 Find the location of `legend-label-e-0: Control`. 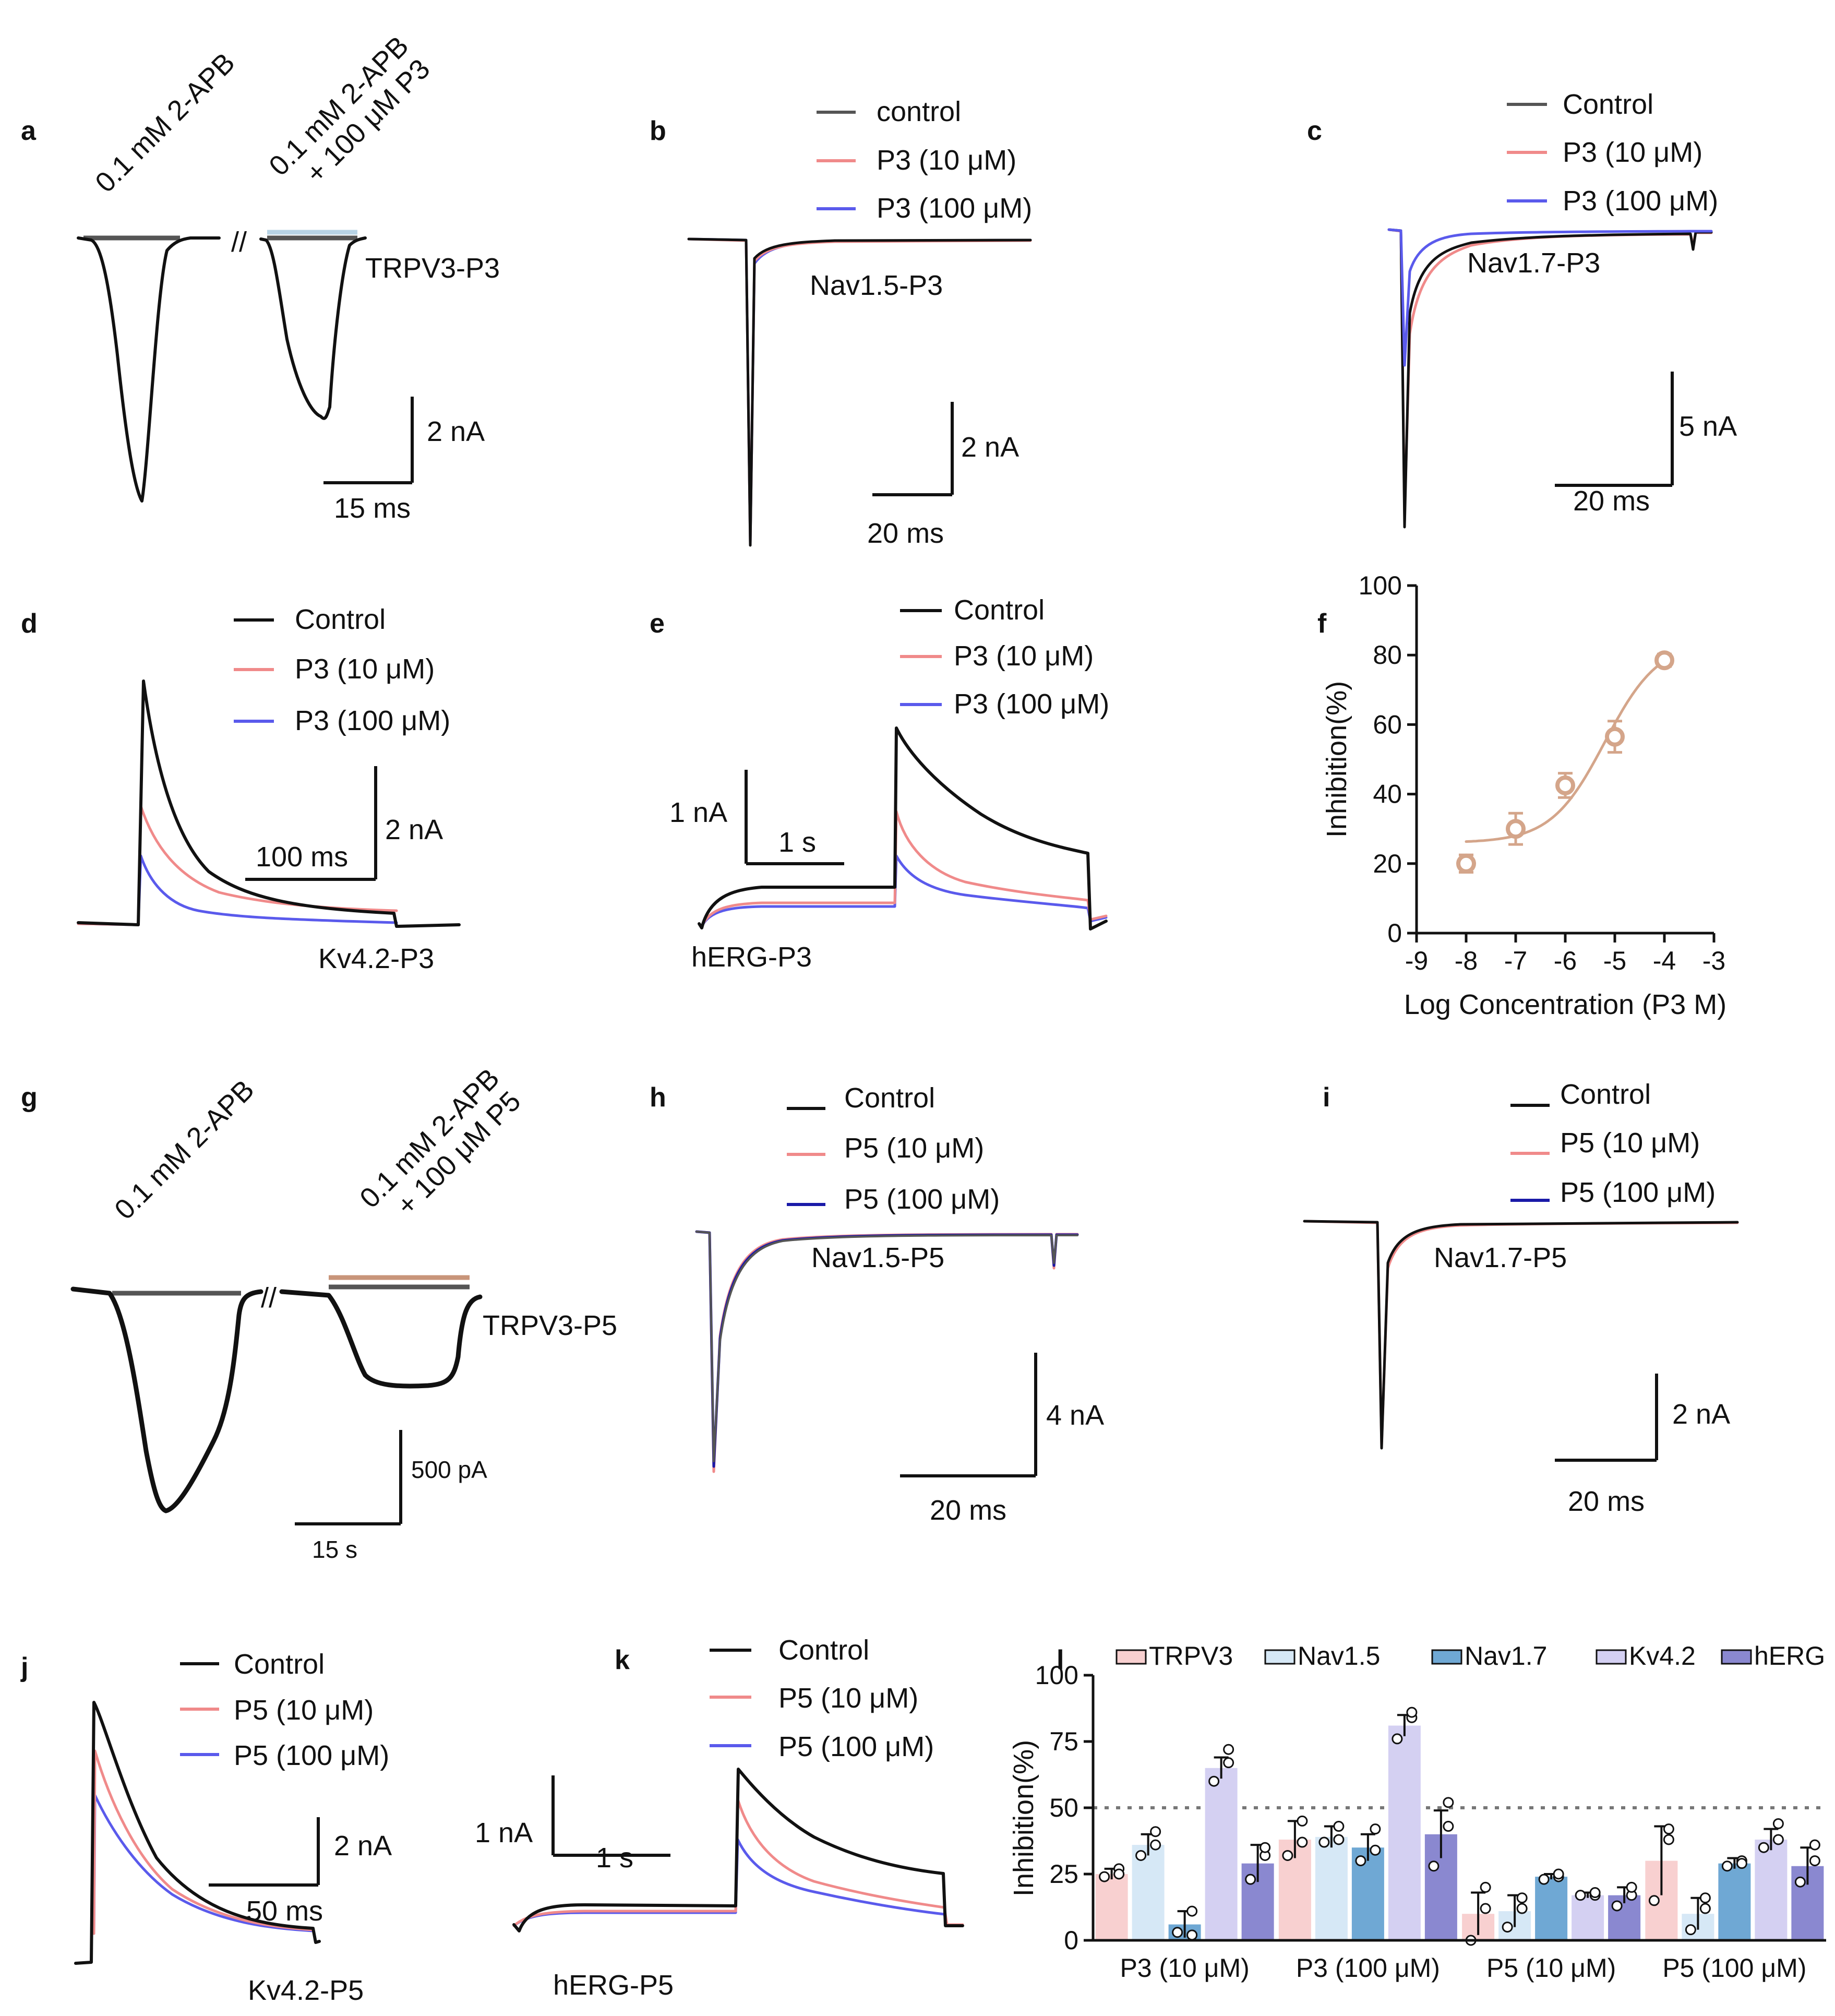

legend-label-e-0: Control is located at coordinates (999, 610).